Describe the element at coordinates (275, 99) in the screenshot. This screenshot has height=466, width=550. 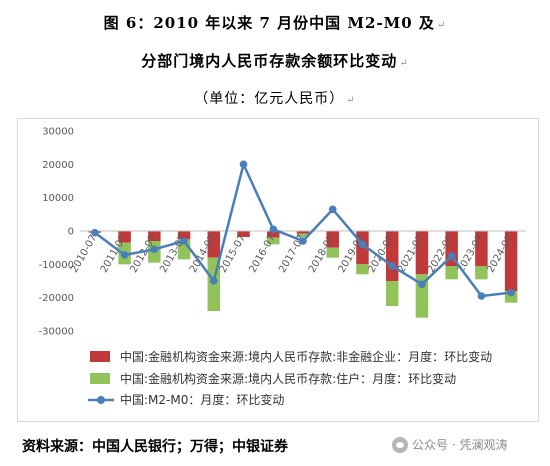
I see `chart-unit-label: （单位：亿元人民币） ↵` at that location.